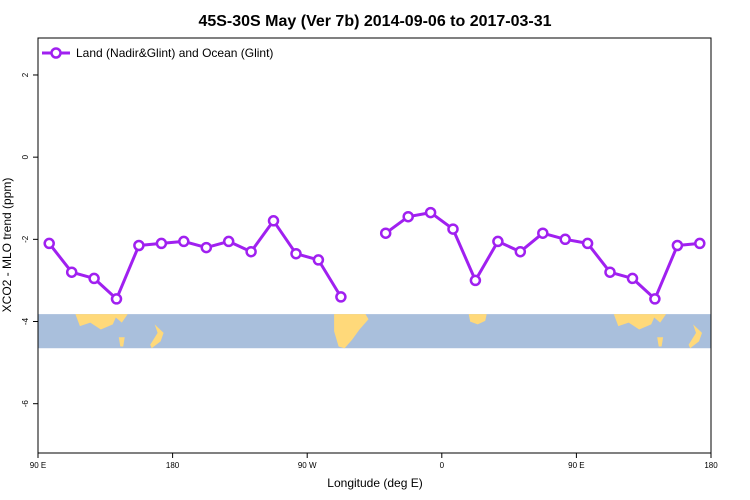 Image resolution: width=750 pixels, height=500 pixels. Describe the element at coordinates (174, 53) in the screenshot. I see `legend-label: Land (Nadir&Glint) and Ocean (Glint)` at that location.